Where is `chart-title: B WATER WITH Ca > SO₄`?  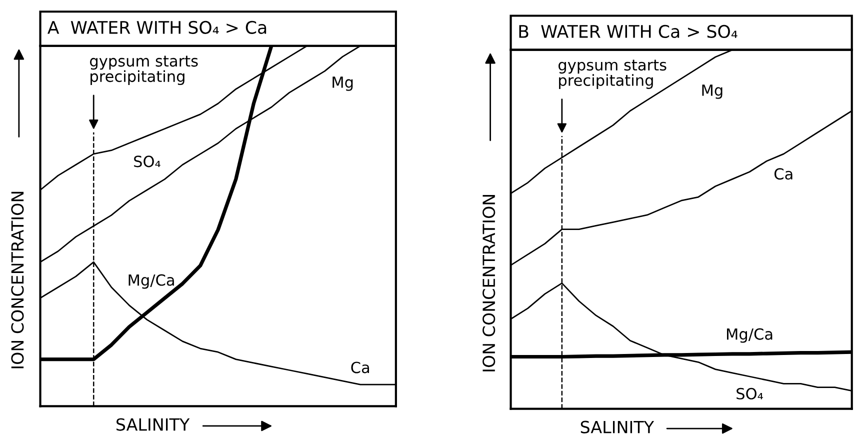
chart-title: B WATER WITH Ca > SO₄ is located at coordinates (628, 31).